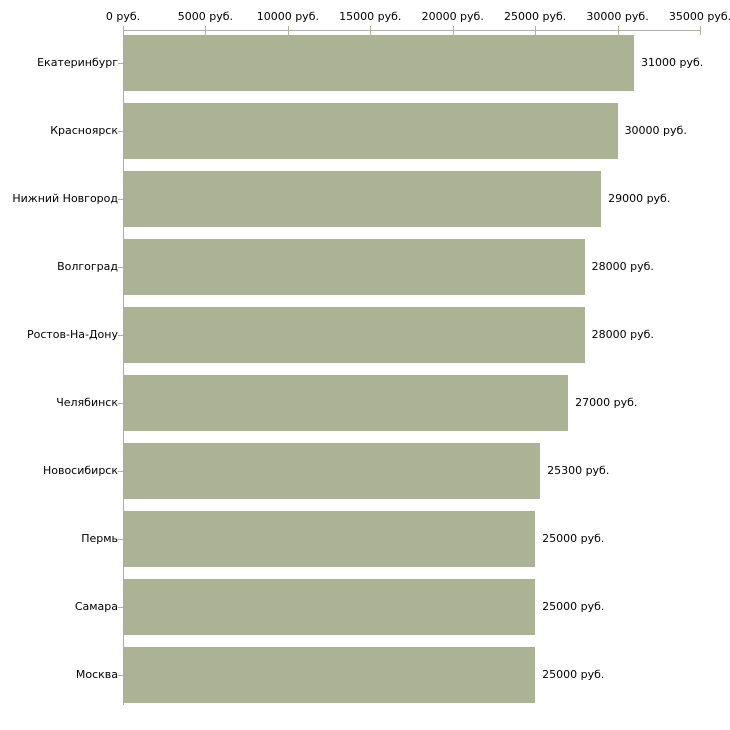  What do you see at coordinates (672, 62) in the screenshot?
I see `bar-value-label: 31000 руб.` at bounding box center [672, 62].